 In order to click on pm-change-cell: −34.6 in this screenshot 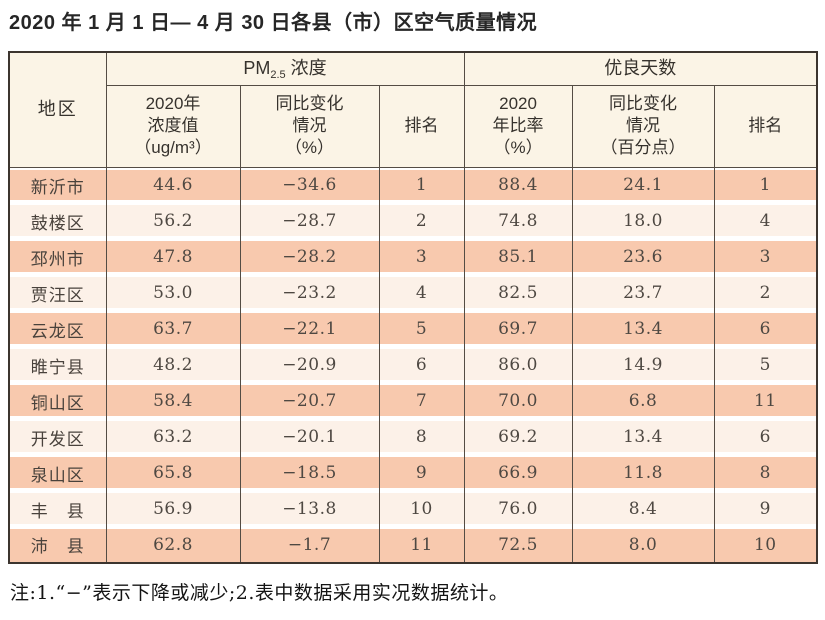, I will do `click(309, 185)`.